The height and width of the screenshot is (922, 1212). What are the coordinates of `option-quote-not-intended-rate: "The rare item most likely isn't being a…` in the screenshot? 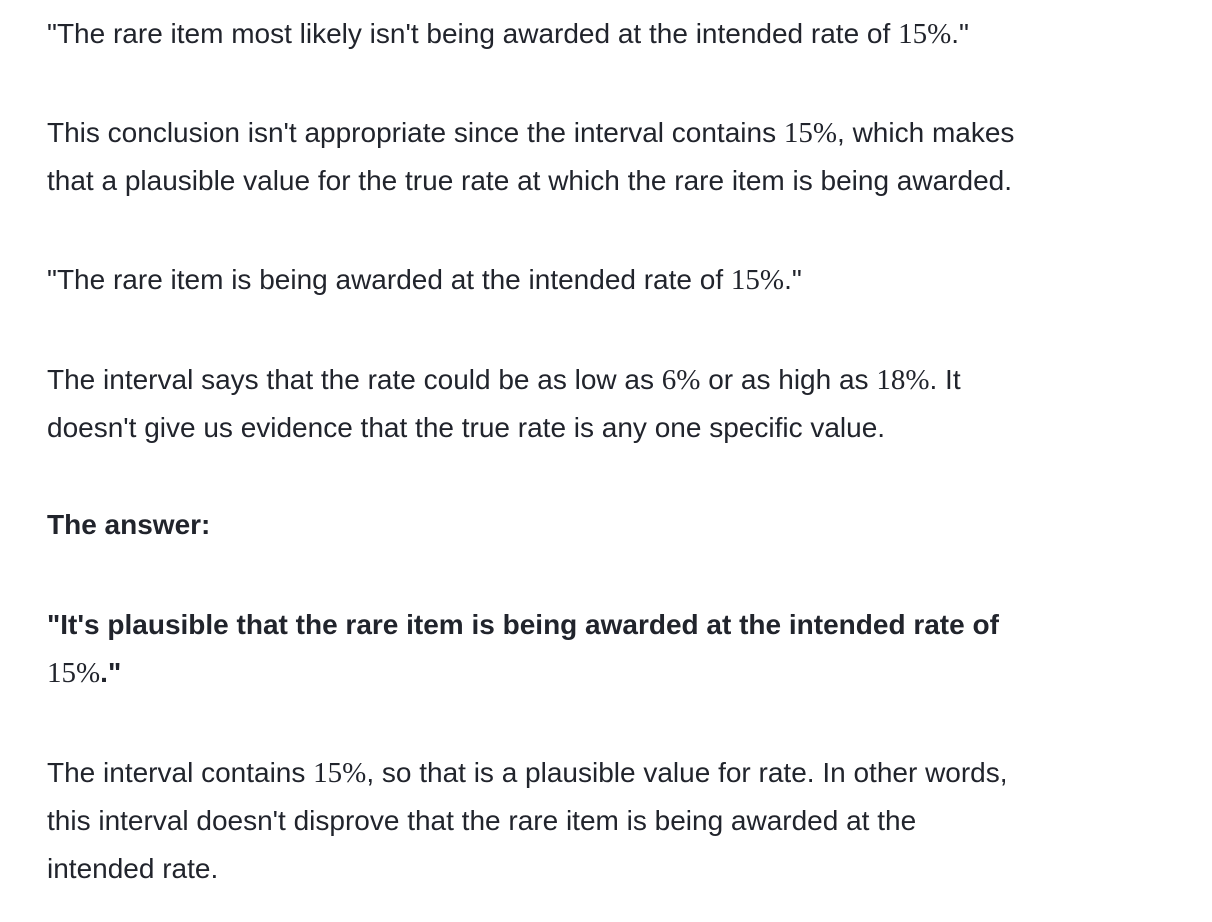 It's located at (508, 34).